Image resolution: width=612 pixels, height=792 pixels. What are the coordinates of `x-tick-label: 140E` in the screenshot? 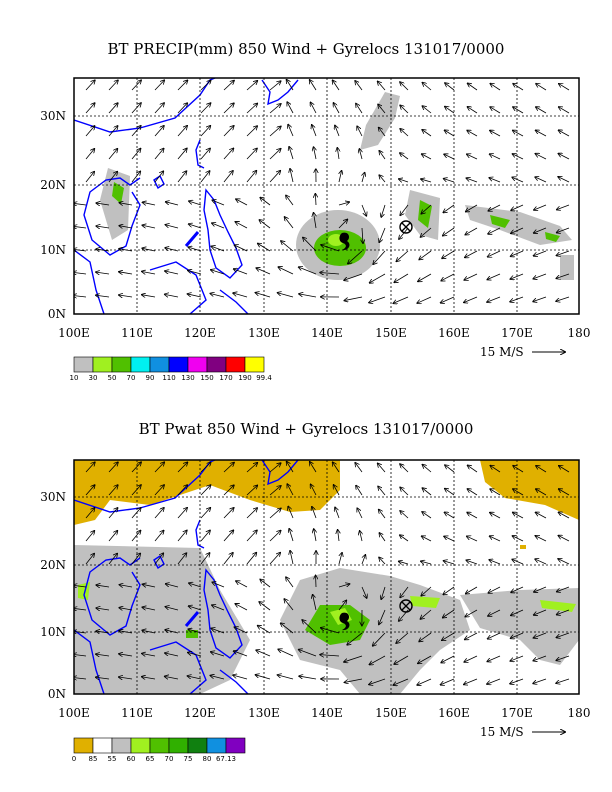 It's located at (327, 333).